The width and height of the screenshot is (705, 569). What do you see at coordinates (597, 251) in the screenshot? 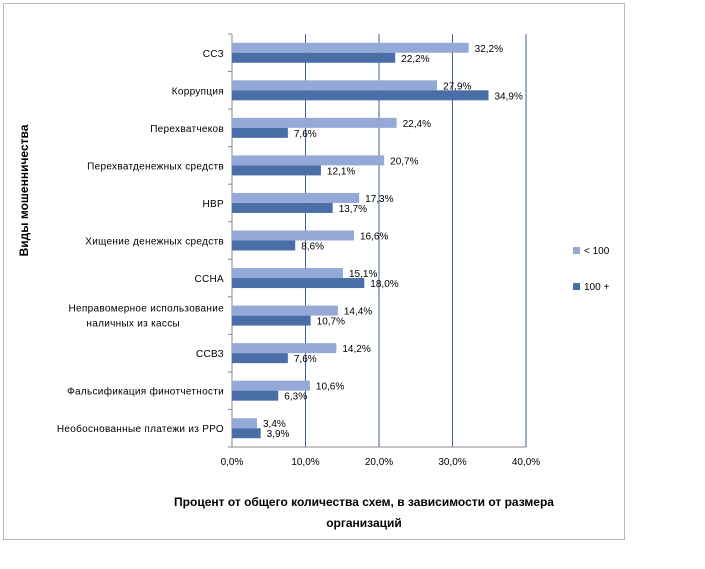
I see `legend-label: < 100` at bounding box center [597, 251].